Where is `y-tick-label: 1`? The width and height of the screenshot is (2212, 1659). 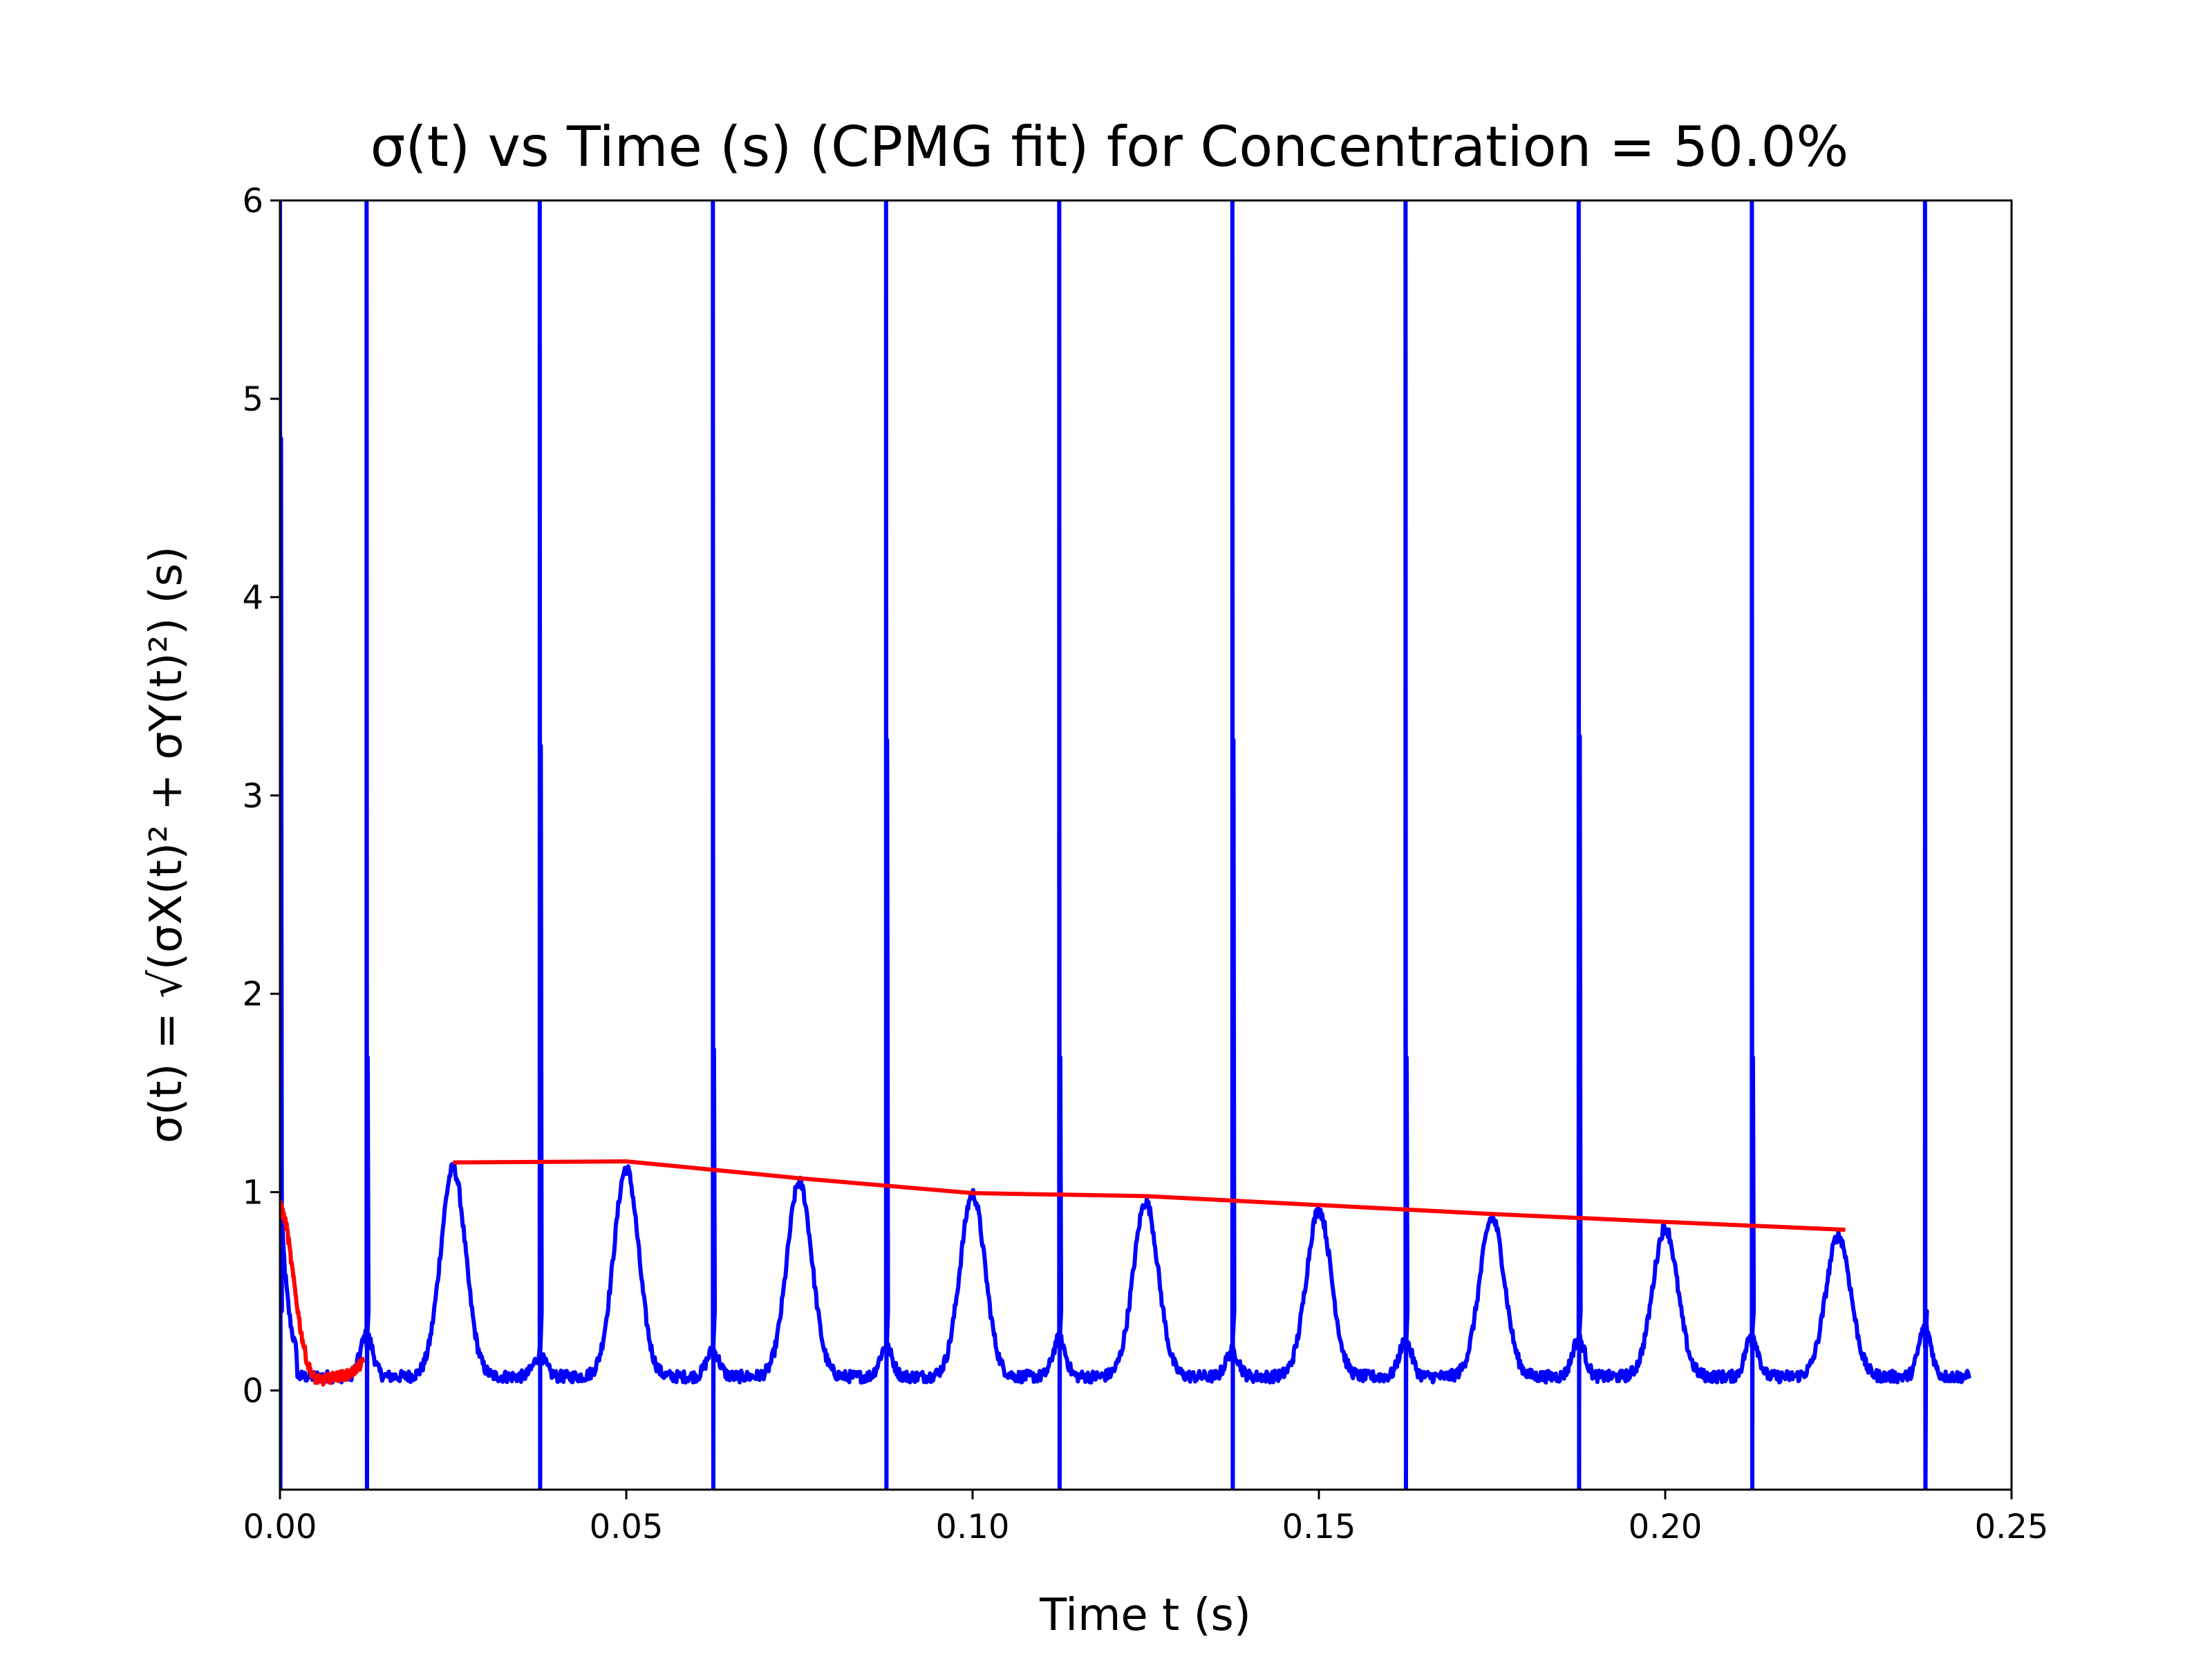 y-tick-label: 1 is located at coordinates (252, 1193).